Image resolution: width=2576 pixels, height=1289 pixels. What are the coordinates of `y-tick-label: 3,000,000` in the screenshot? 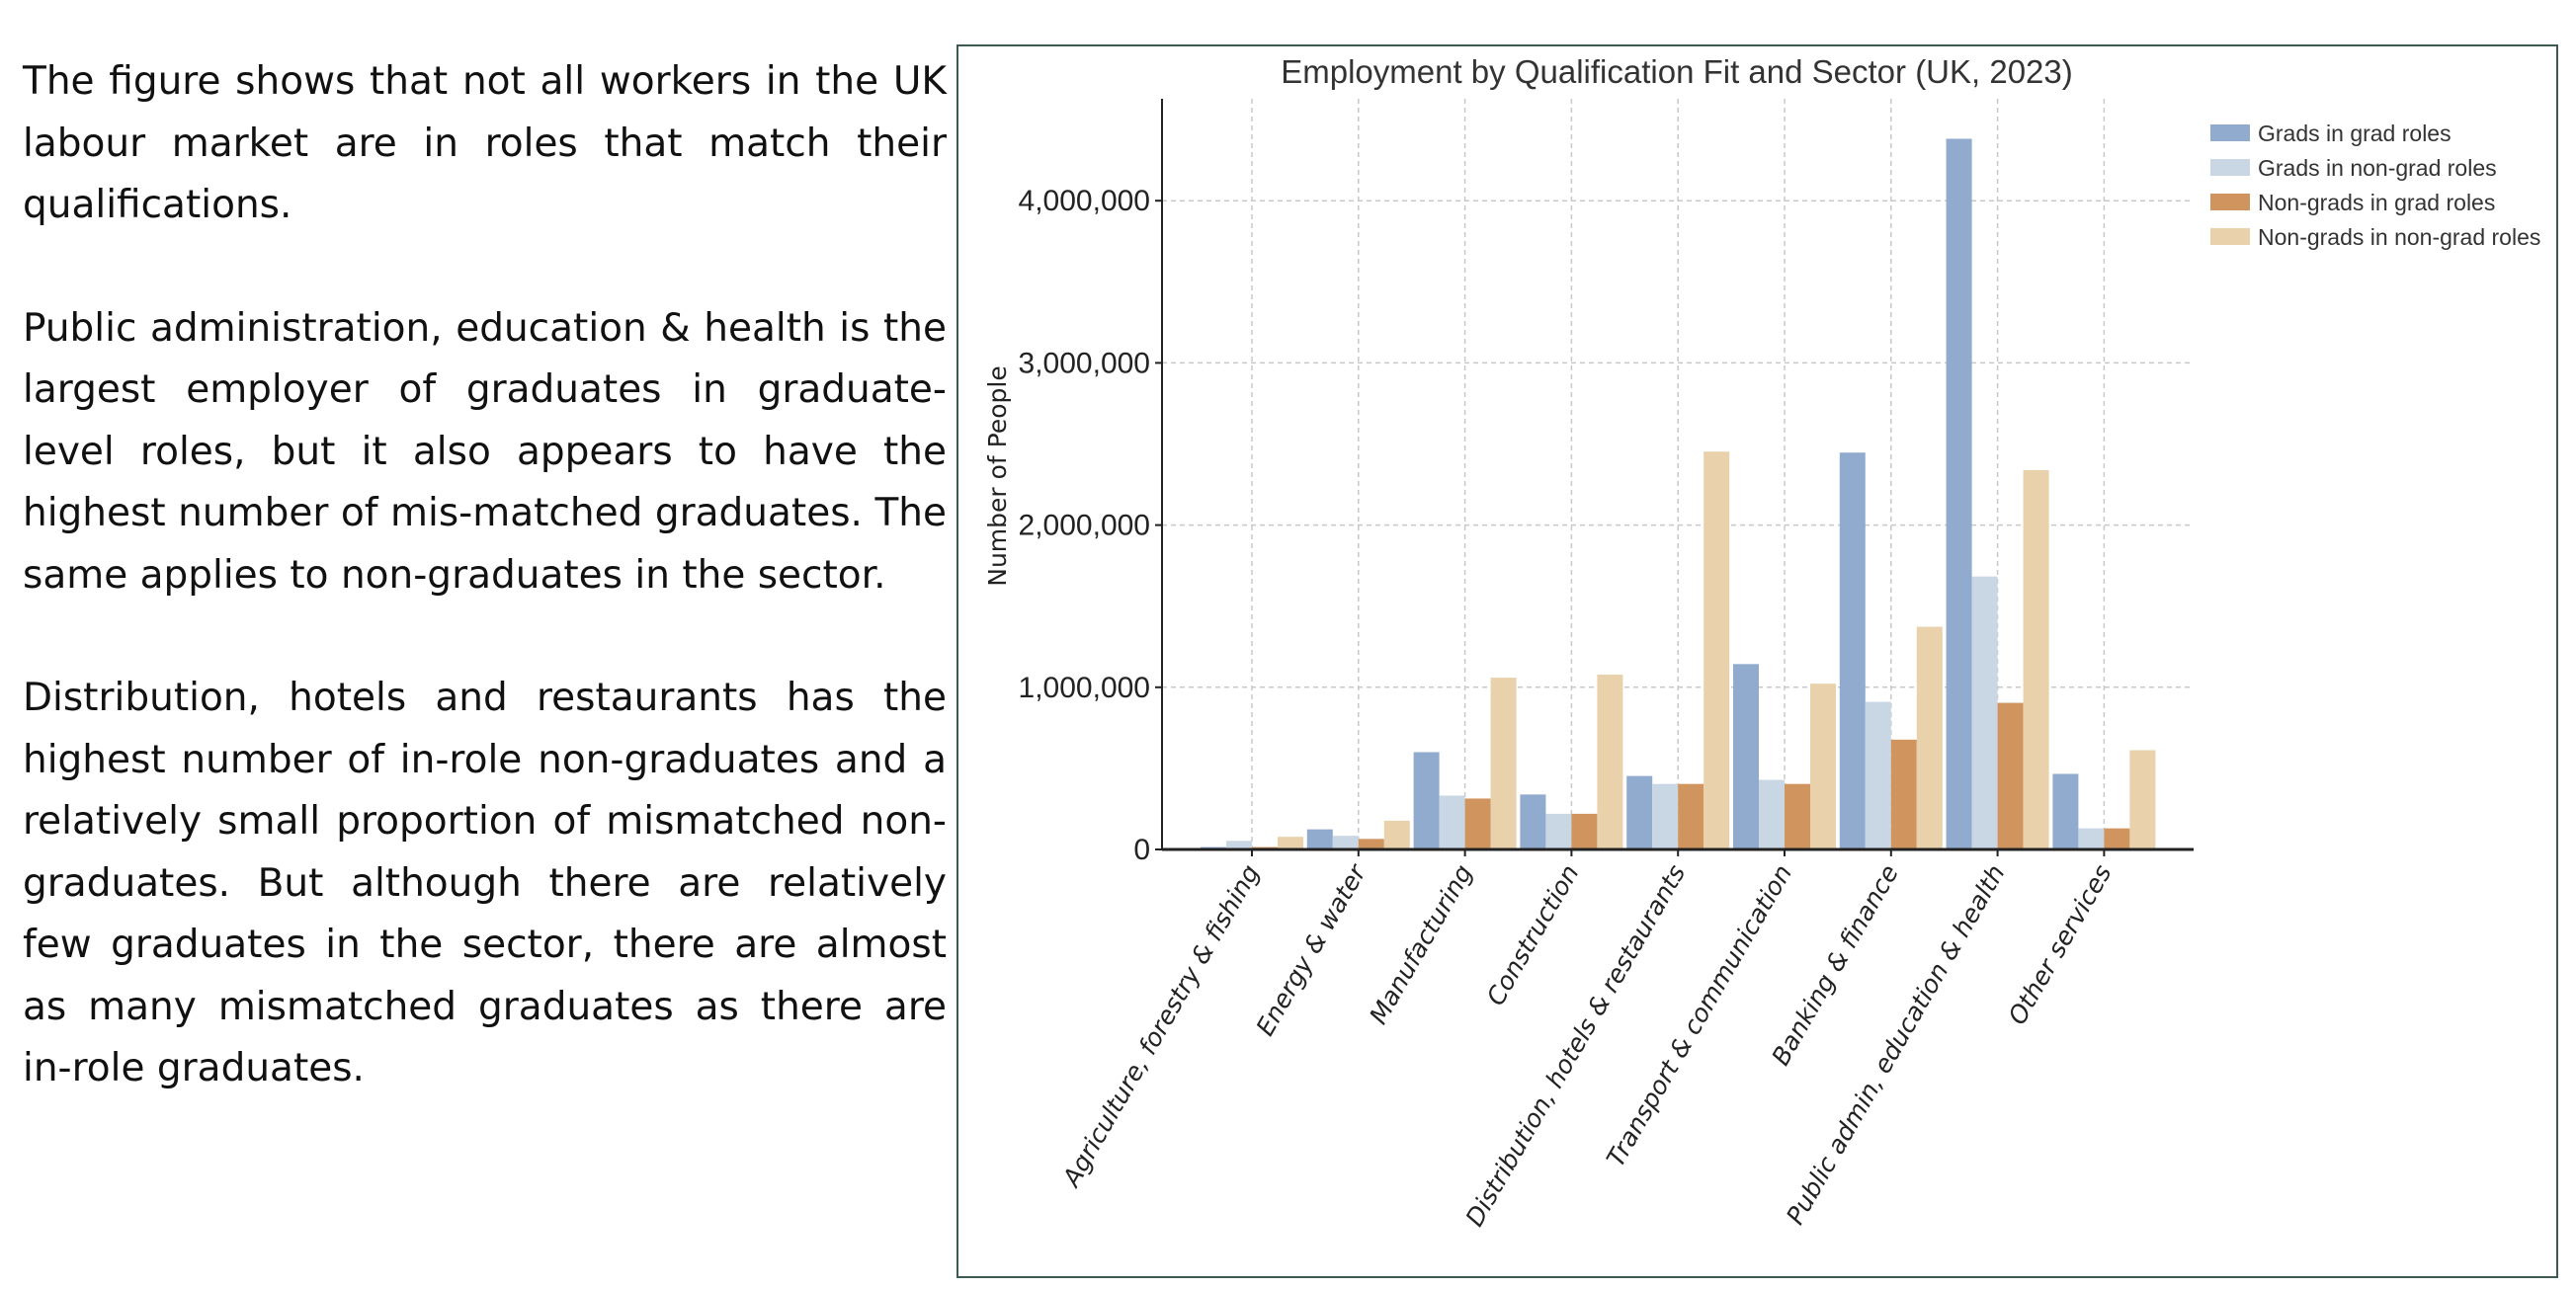 It's located at (1084, 363).